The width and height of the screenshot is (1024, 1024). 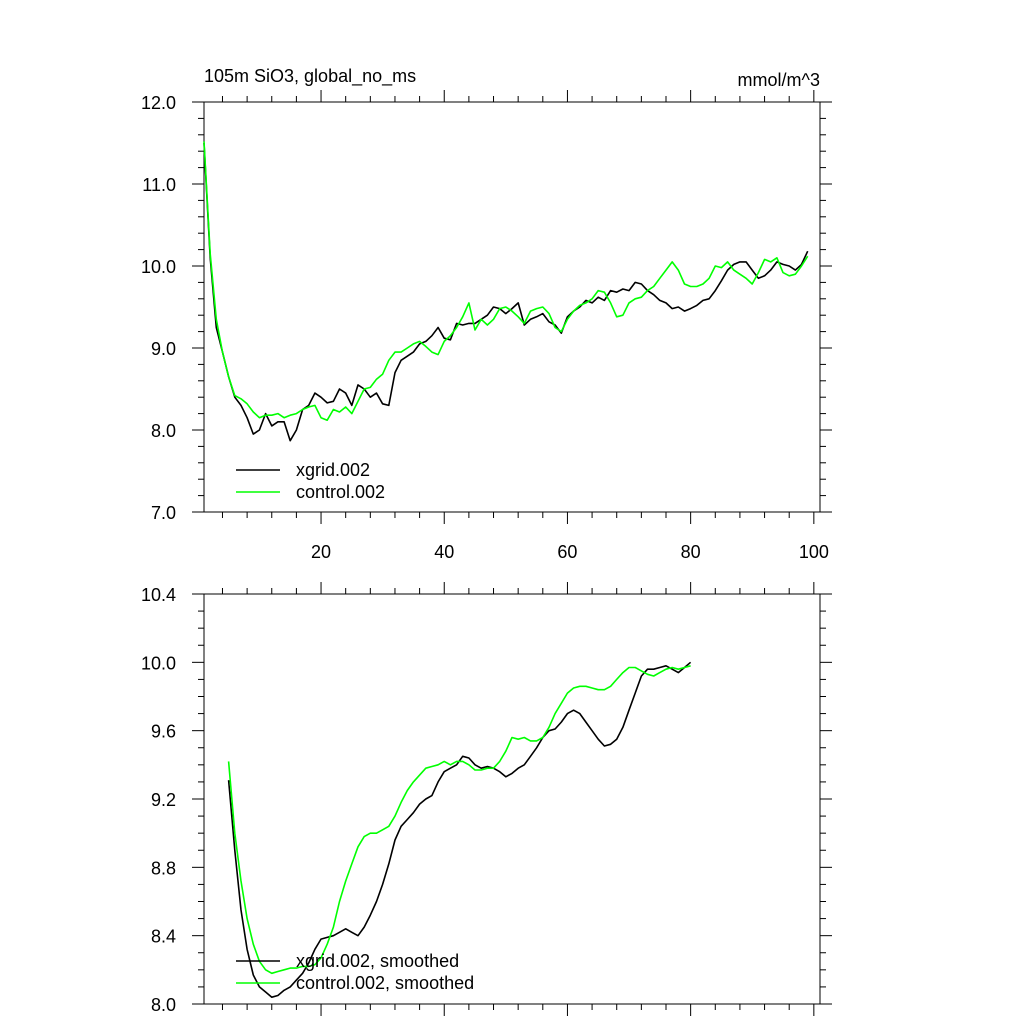 I want to click on top-x-tick-label: 40, so click(x=444, y=552).